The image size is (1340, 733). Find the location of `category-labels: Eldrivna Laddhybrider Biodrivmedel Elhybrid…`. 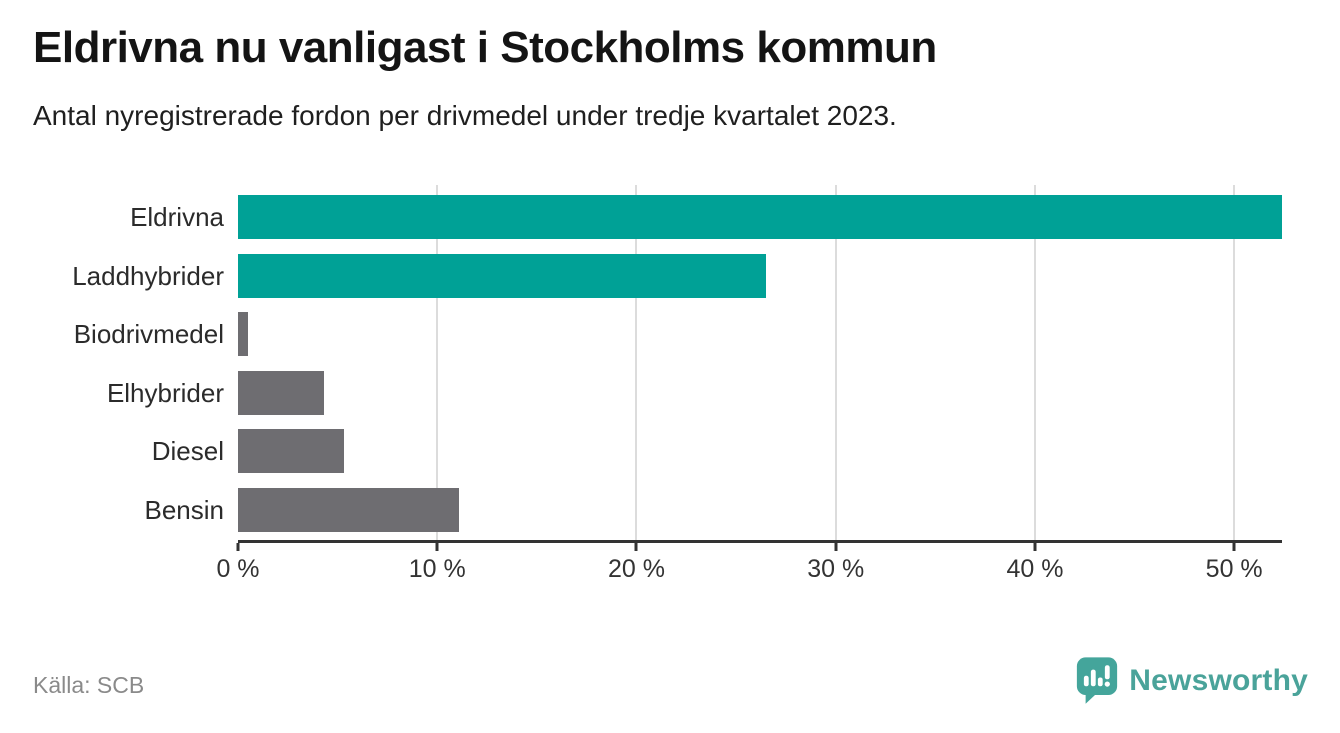

category-labels: Eldrivna Laddhybrider Biodrivmedel Elhybrid… is located at coordinates (112, 362).